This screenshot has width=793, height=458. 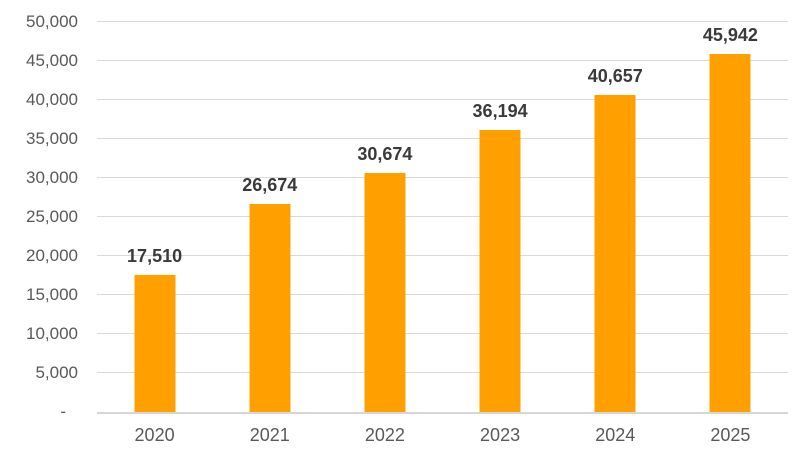 What do you see at coordinates (52, 294) in the screenshot?
I see `y-axis-tick-label: 15,000` at bounding box center [52, 294].